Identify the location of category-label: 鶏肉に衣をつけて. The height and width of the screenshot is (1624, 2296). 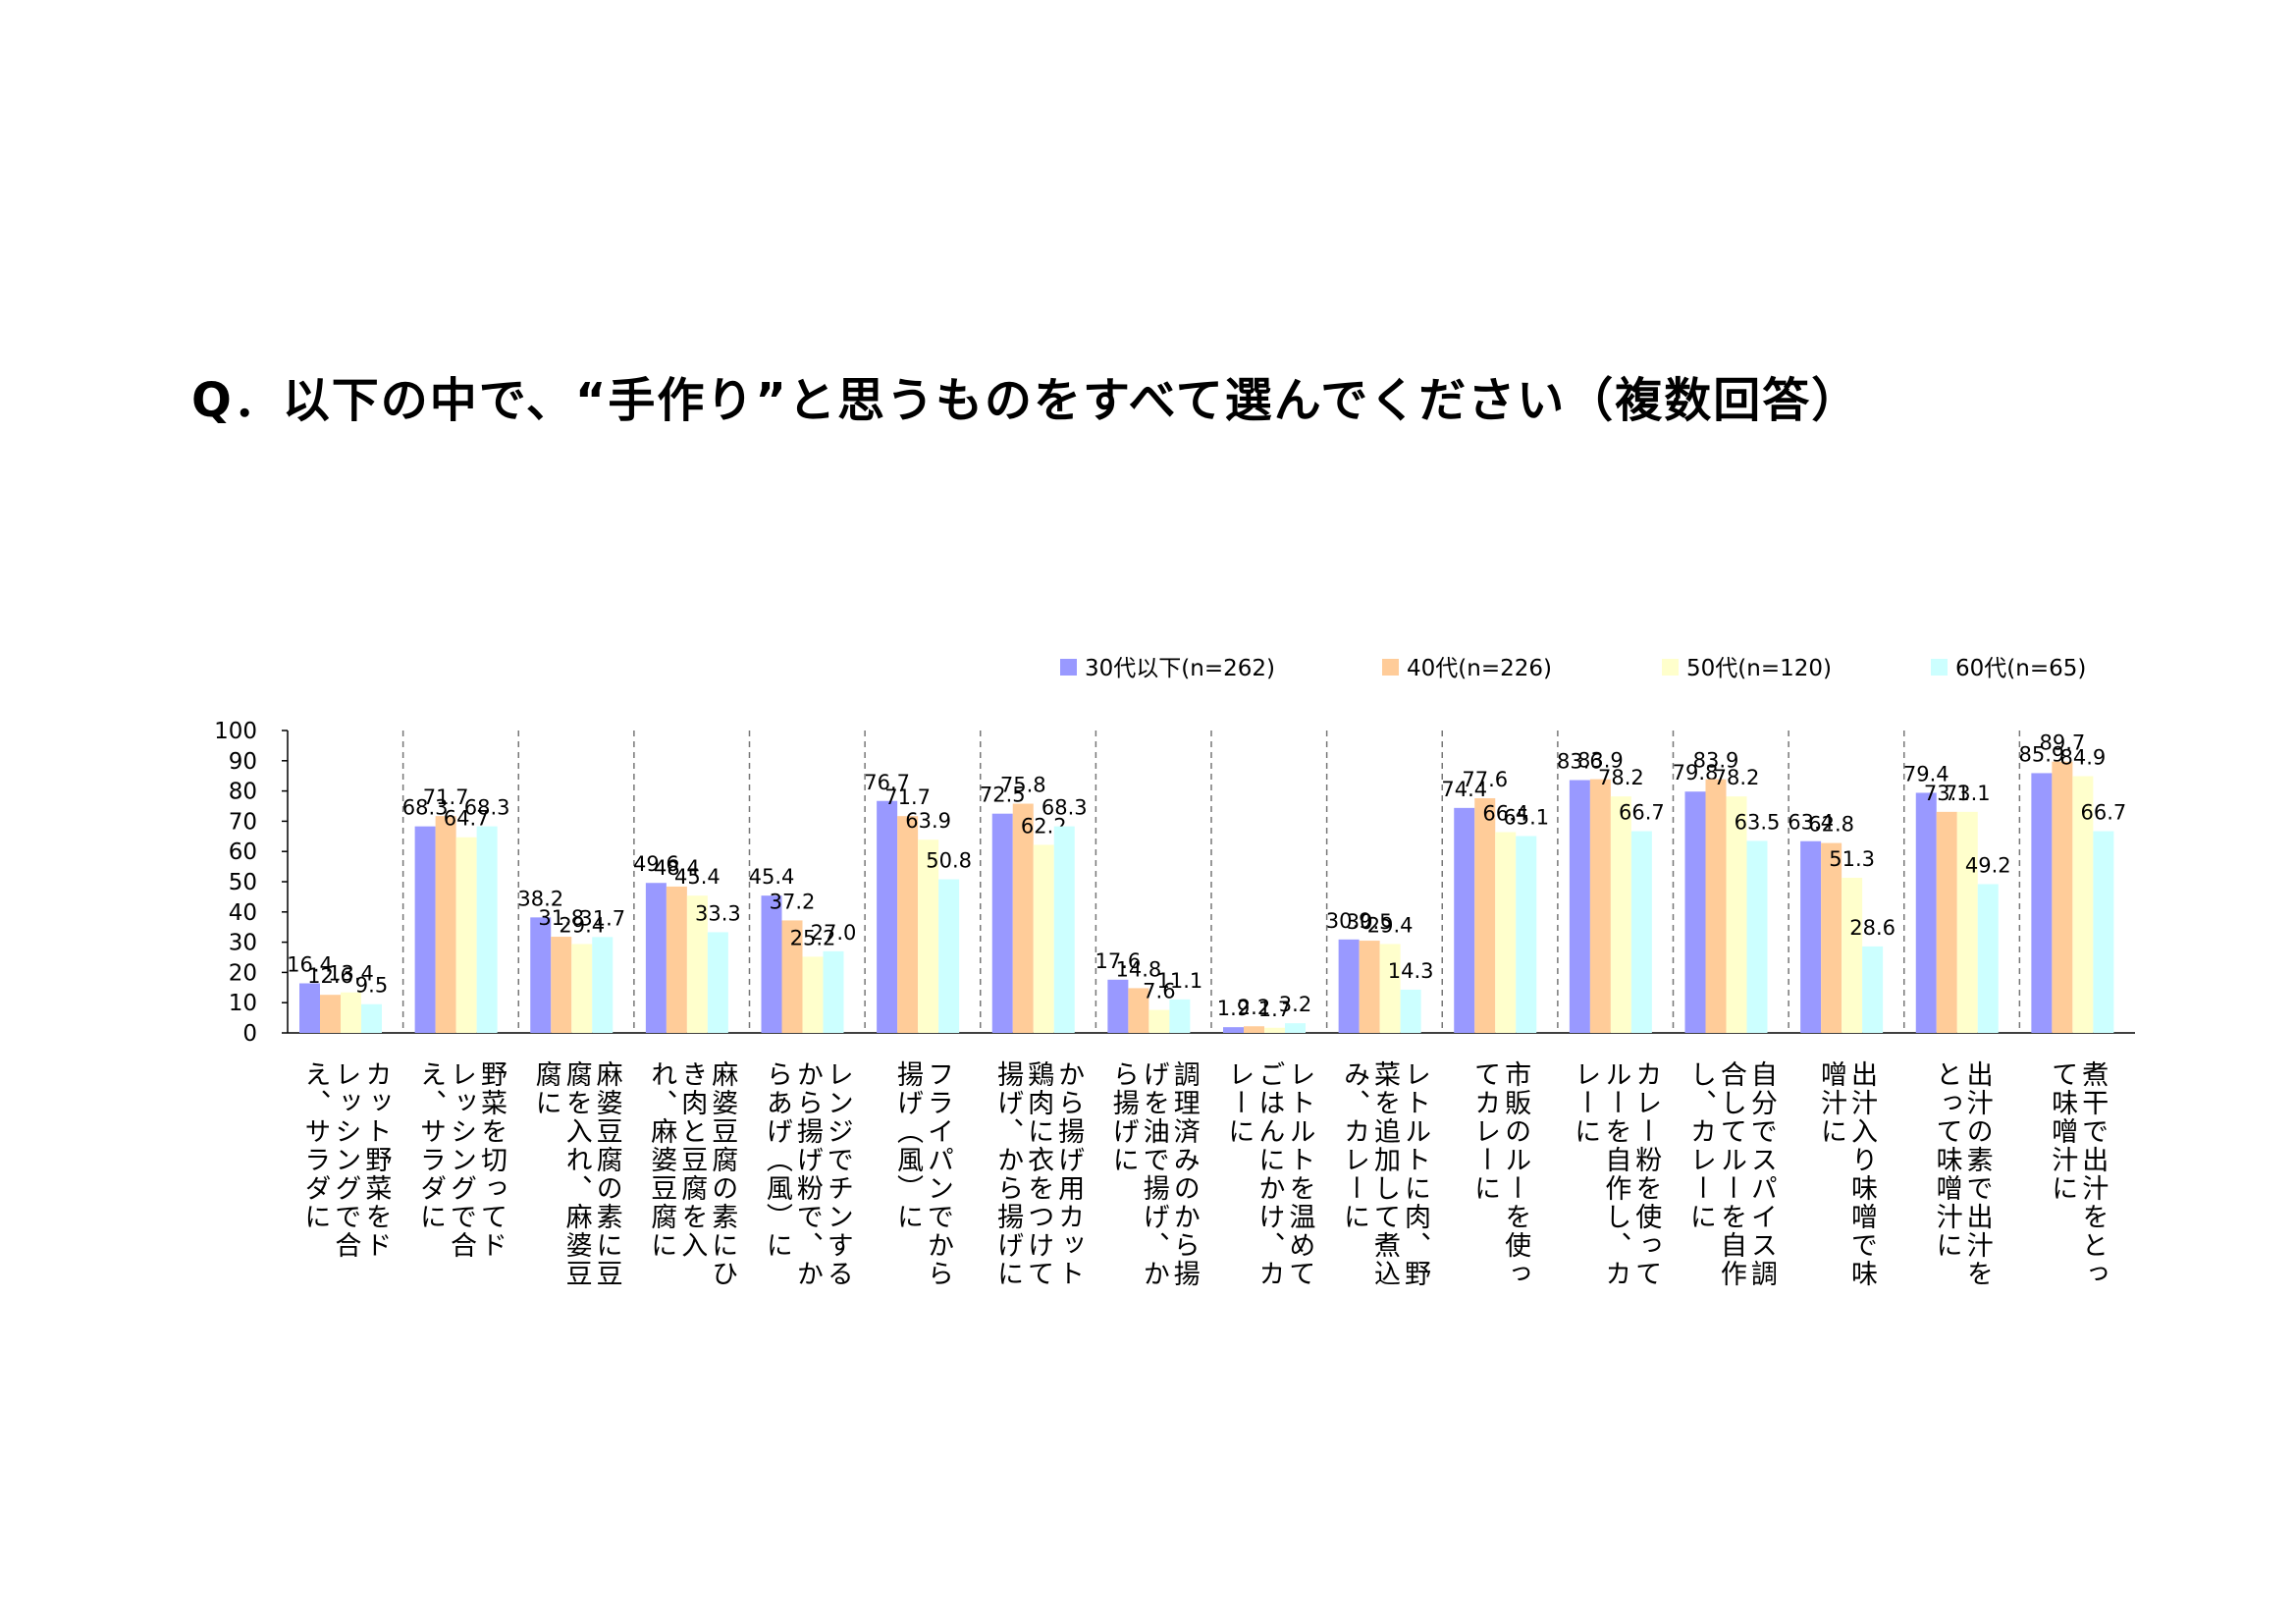
(1039, 1174).